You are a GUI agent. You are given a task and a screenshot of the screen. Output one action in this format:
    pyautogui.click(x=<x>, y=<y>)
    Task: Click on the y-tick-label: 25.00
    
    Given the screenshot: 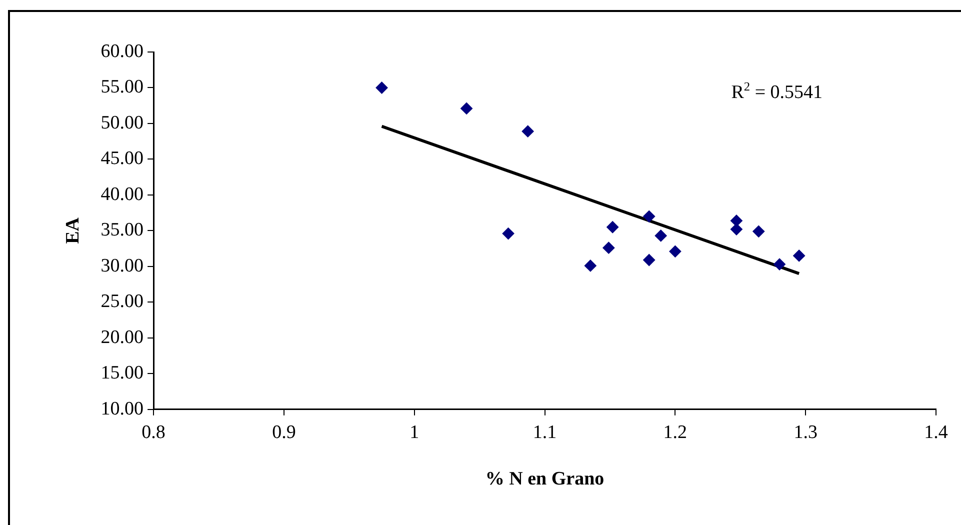 What is the action you would take?
    pyautogui.click(x=122, y=301)
    